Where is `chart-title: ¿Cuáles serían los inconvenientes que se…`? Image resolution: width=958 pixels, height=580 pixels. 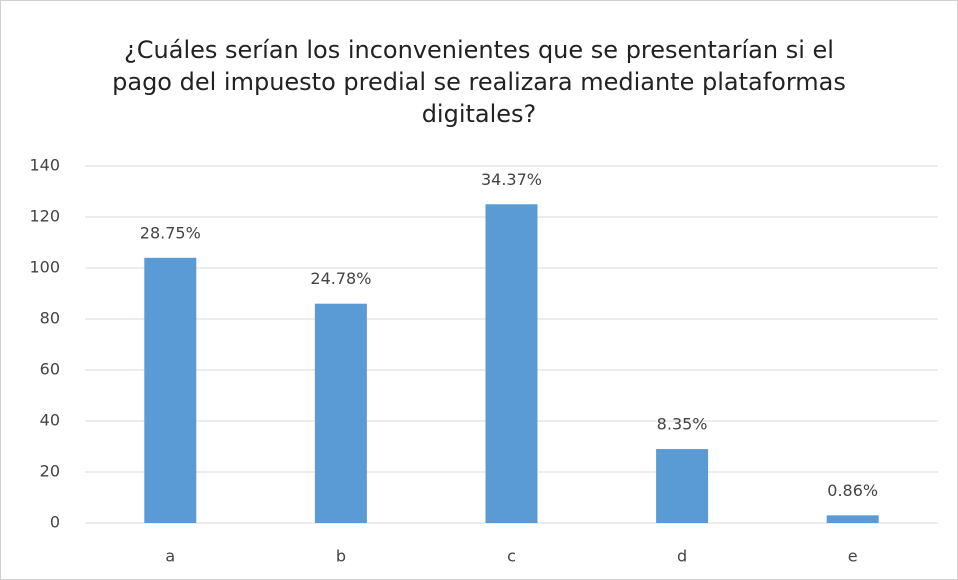 chart-title: ¿Cuáles serían los inconvenientes que se… is located at coordinates (479, 82).